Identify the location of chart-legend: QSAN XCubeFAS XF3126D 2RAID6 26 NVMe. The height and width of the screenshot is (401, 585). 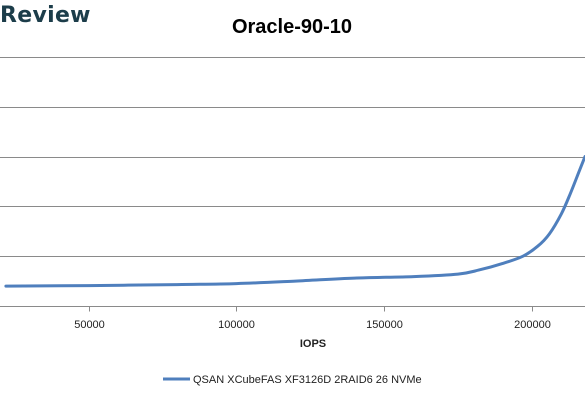
(292, 380).